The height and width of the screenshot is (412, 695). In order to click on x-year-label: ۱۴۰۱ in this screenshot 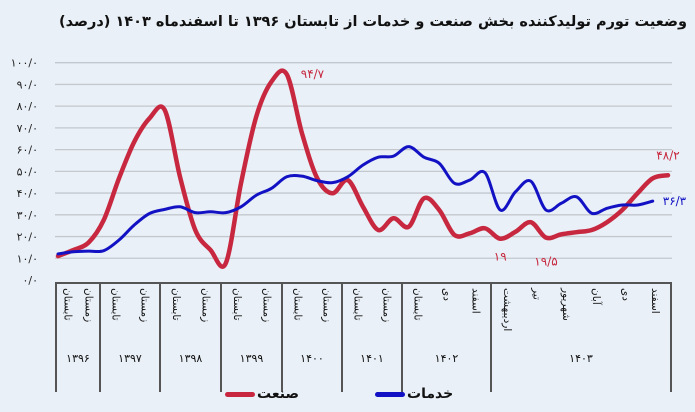, I will do `click(372, 358)`.